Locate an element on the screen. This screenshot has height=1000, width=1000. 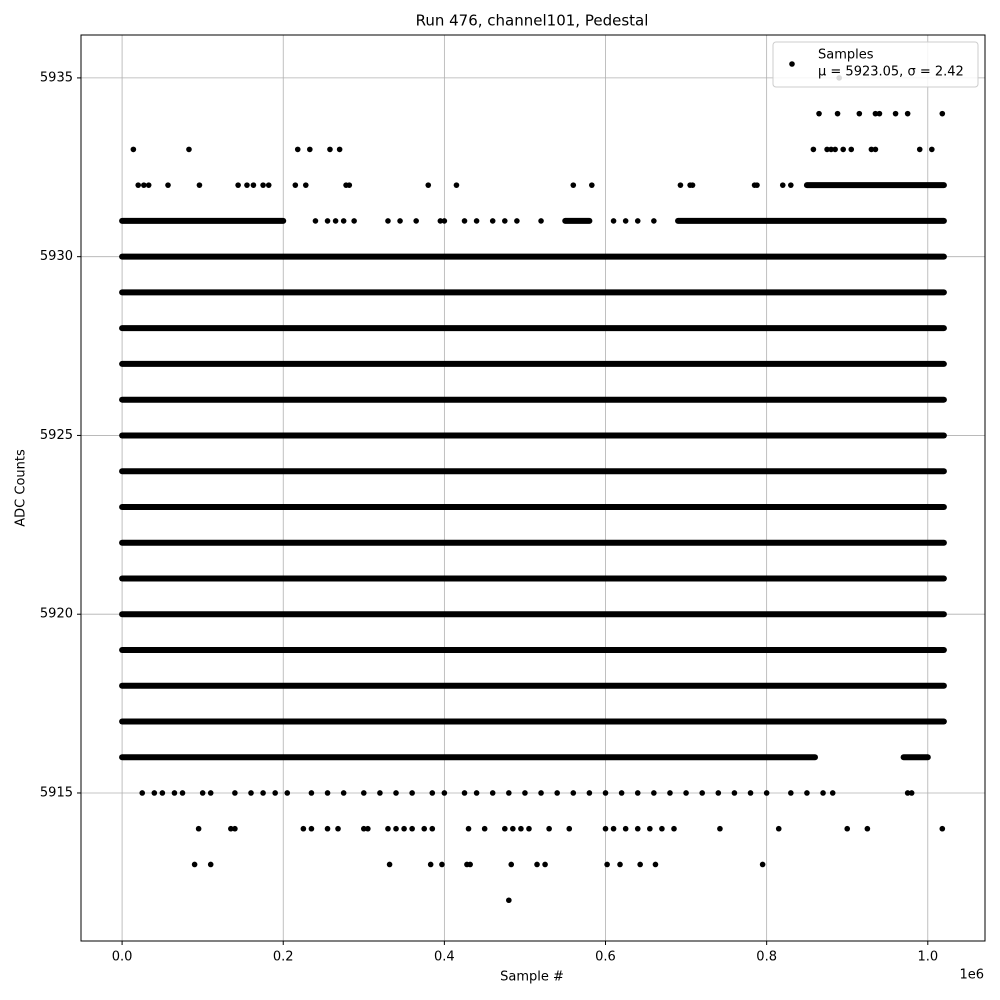
legend-marker is located at coordinates (792, 64).